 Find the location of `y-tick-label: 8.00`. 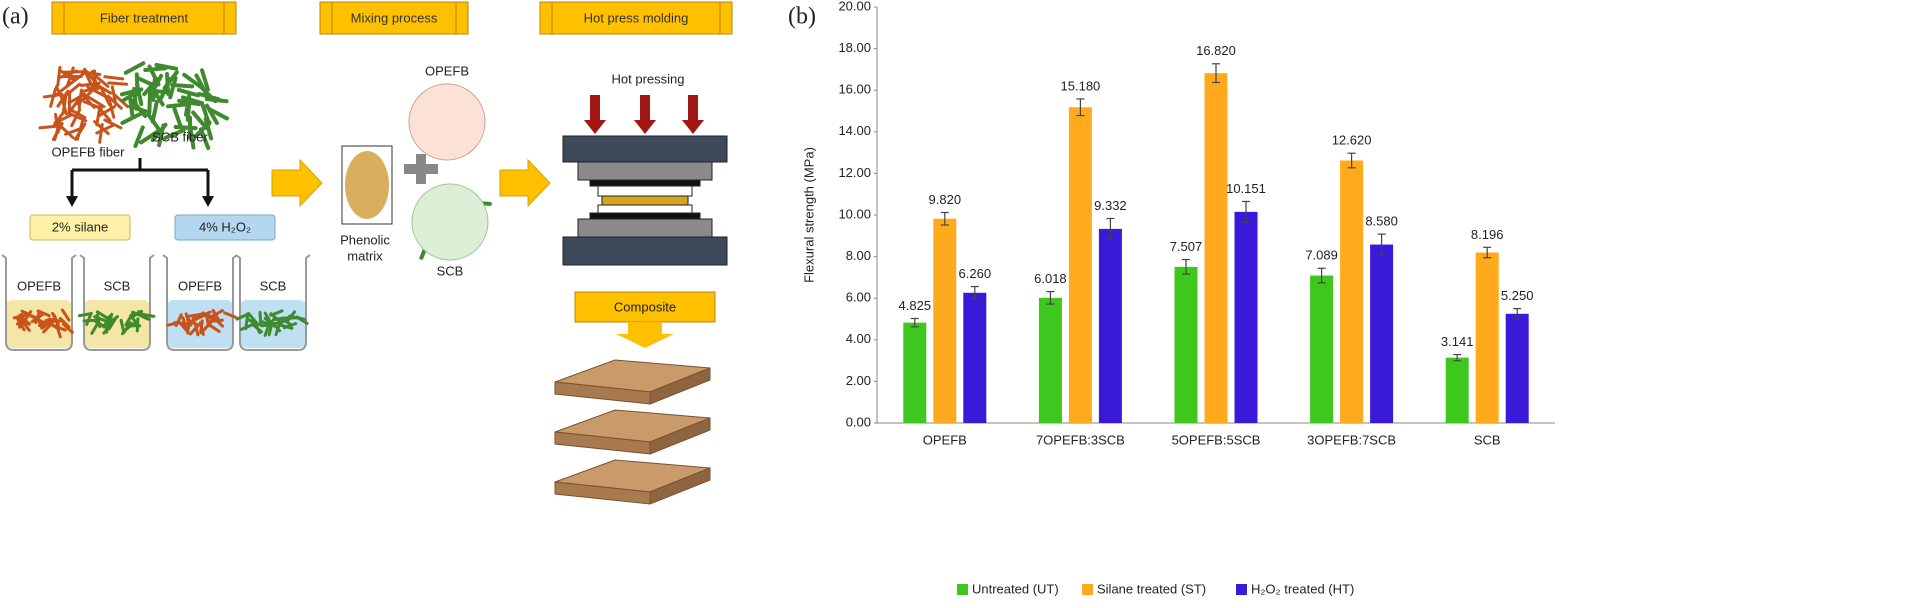

y-tick-label: 8.00 is located at coordinates (858, 255).